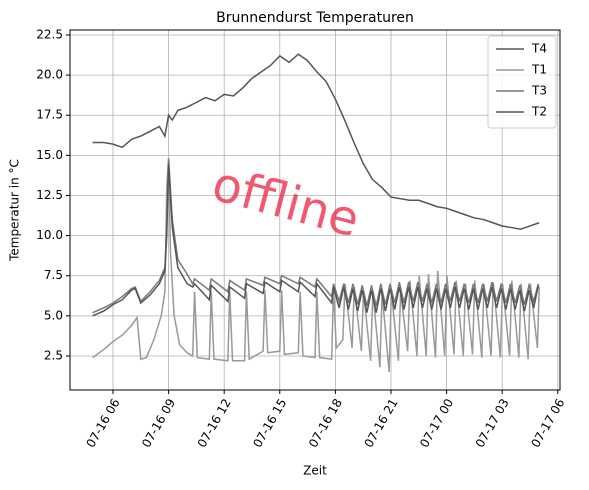 Image resolution: width=589 pixels, height=490 pixels. Describe the element at coordinates (315, 471) in the screenshot. I see `x-axis-label: Zeit` at that location.